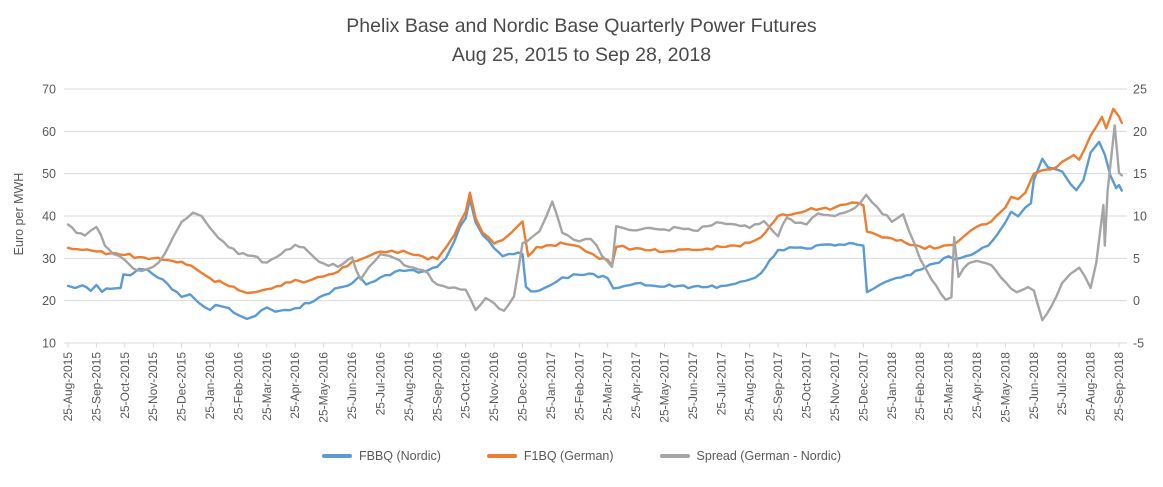 The width and height of the screenshot is (1163, 487). What do you see at coordinates (494, 387) in the screenshot?
I see `x-axis-tick-label: 25-Nov-2016` at bounding box center [494, 387].